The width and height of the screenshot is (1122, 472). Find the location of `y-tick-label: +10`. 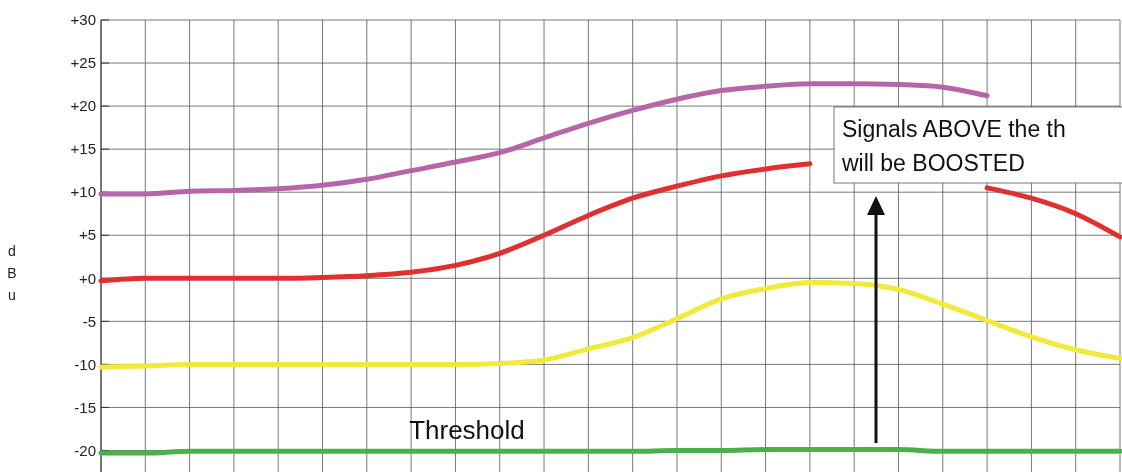

y-tick-label: +10 is located at coordinates (83, 192).